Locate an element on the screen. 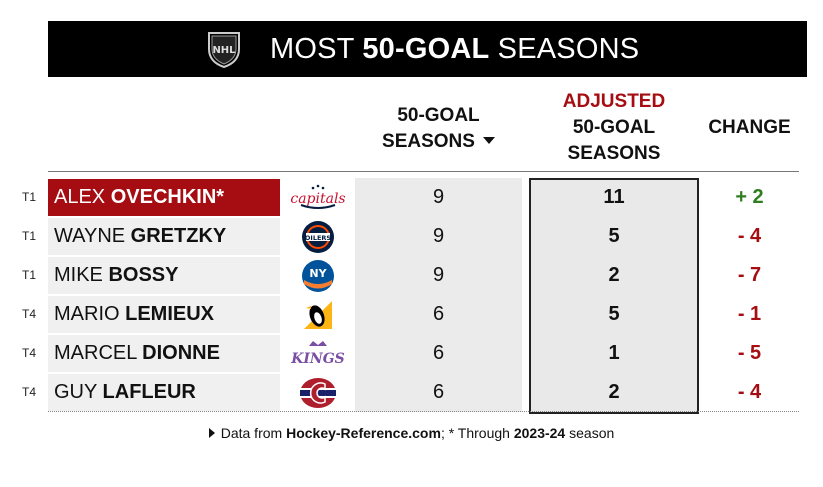 The image size is (823, 487). play-arrow-icon is located at coordinates (211, 433).